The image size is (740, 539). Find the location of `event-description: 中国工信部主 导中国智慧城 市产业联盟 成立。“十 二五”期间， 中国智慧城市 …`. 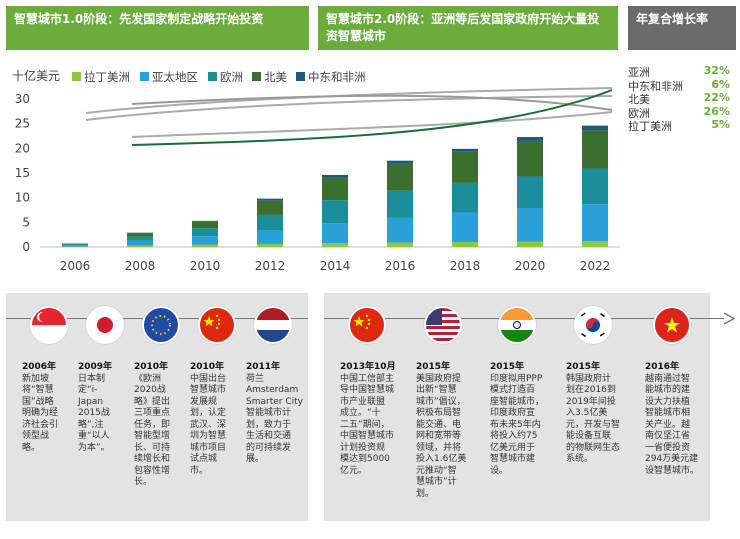

event-description: 中国工信部主 导中国智慧城 市产业联盟 成立。“十 二五”期间， 中国智慧城市 … is located at coordinates (367, 424).